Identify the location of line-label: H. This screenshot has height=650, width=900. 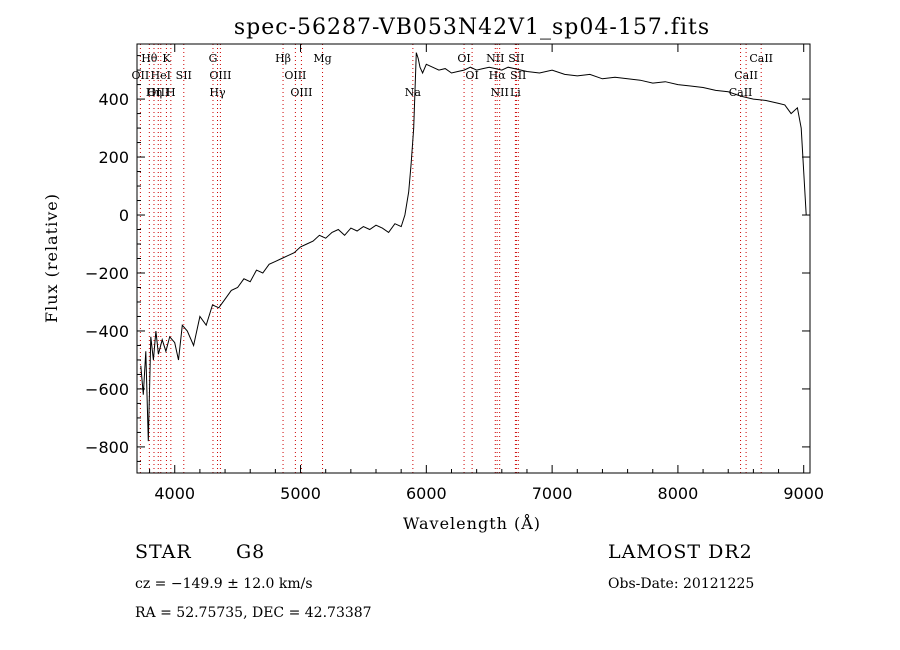
(171, 92).